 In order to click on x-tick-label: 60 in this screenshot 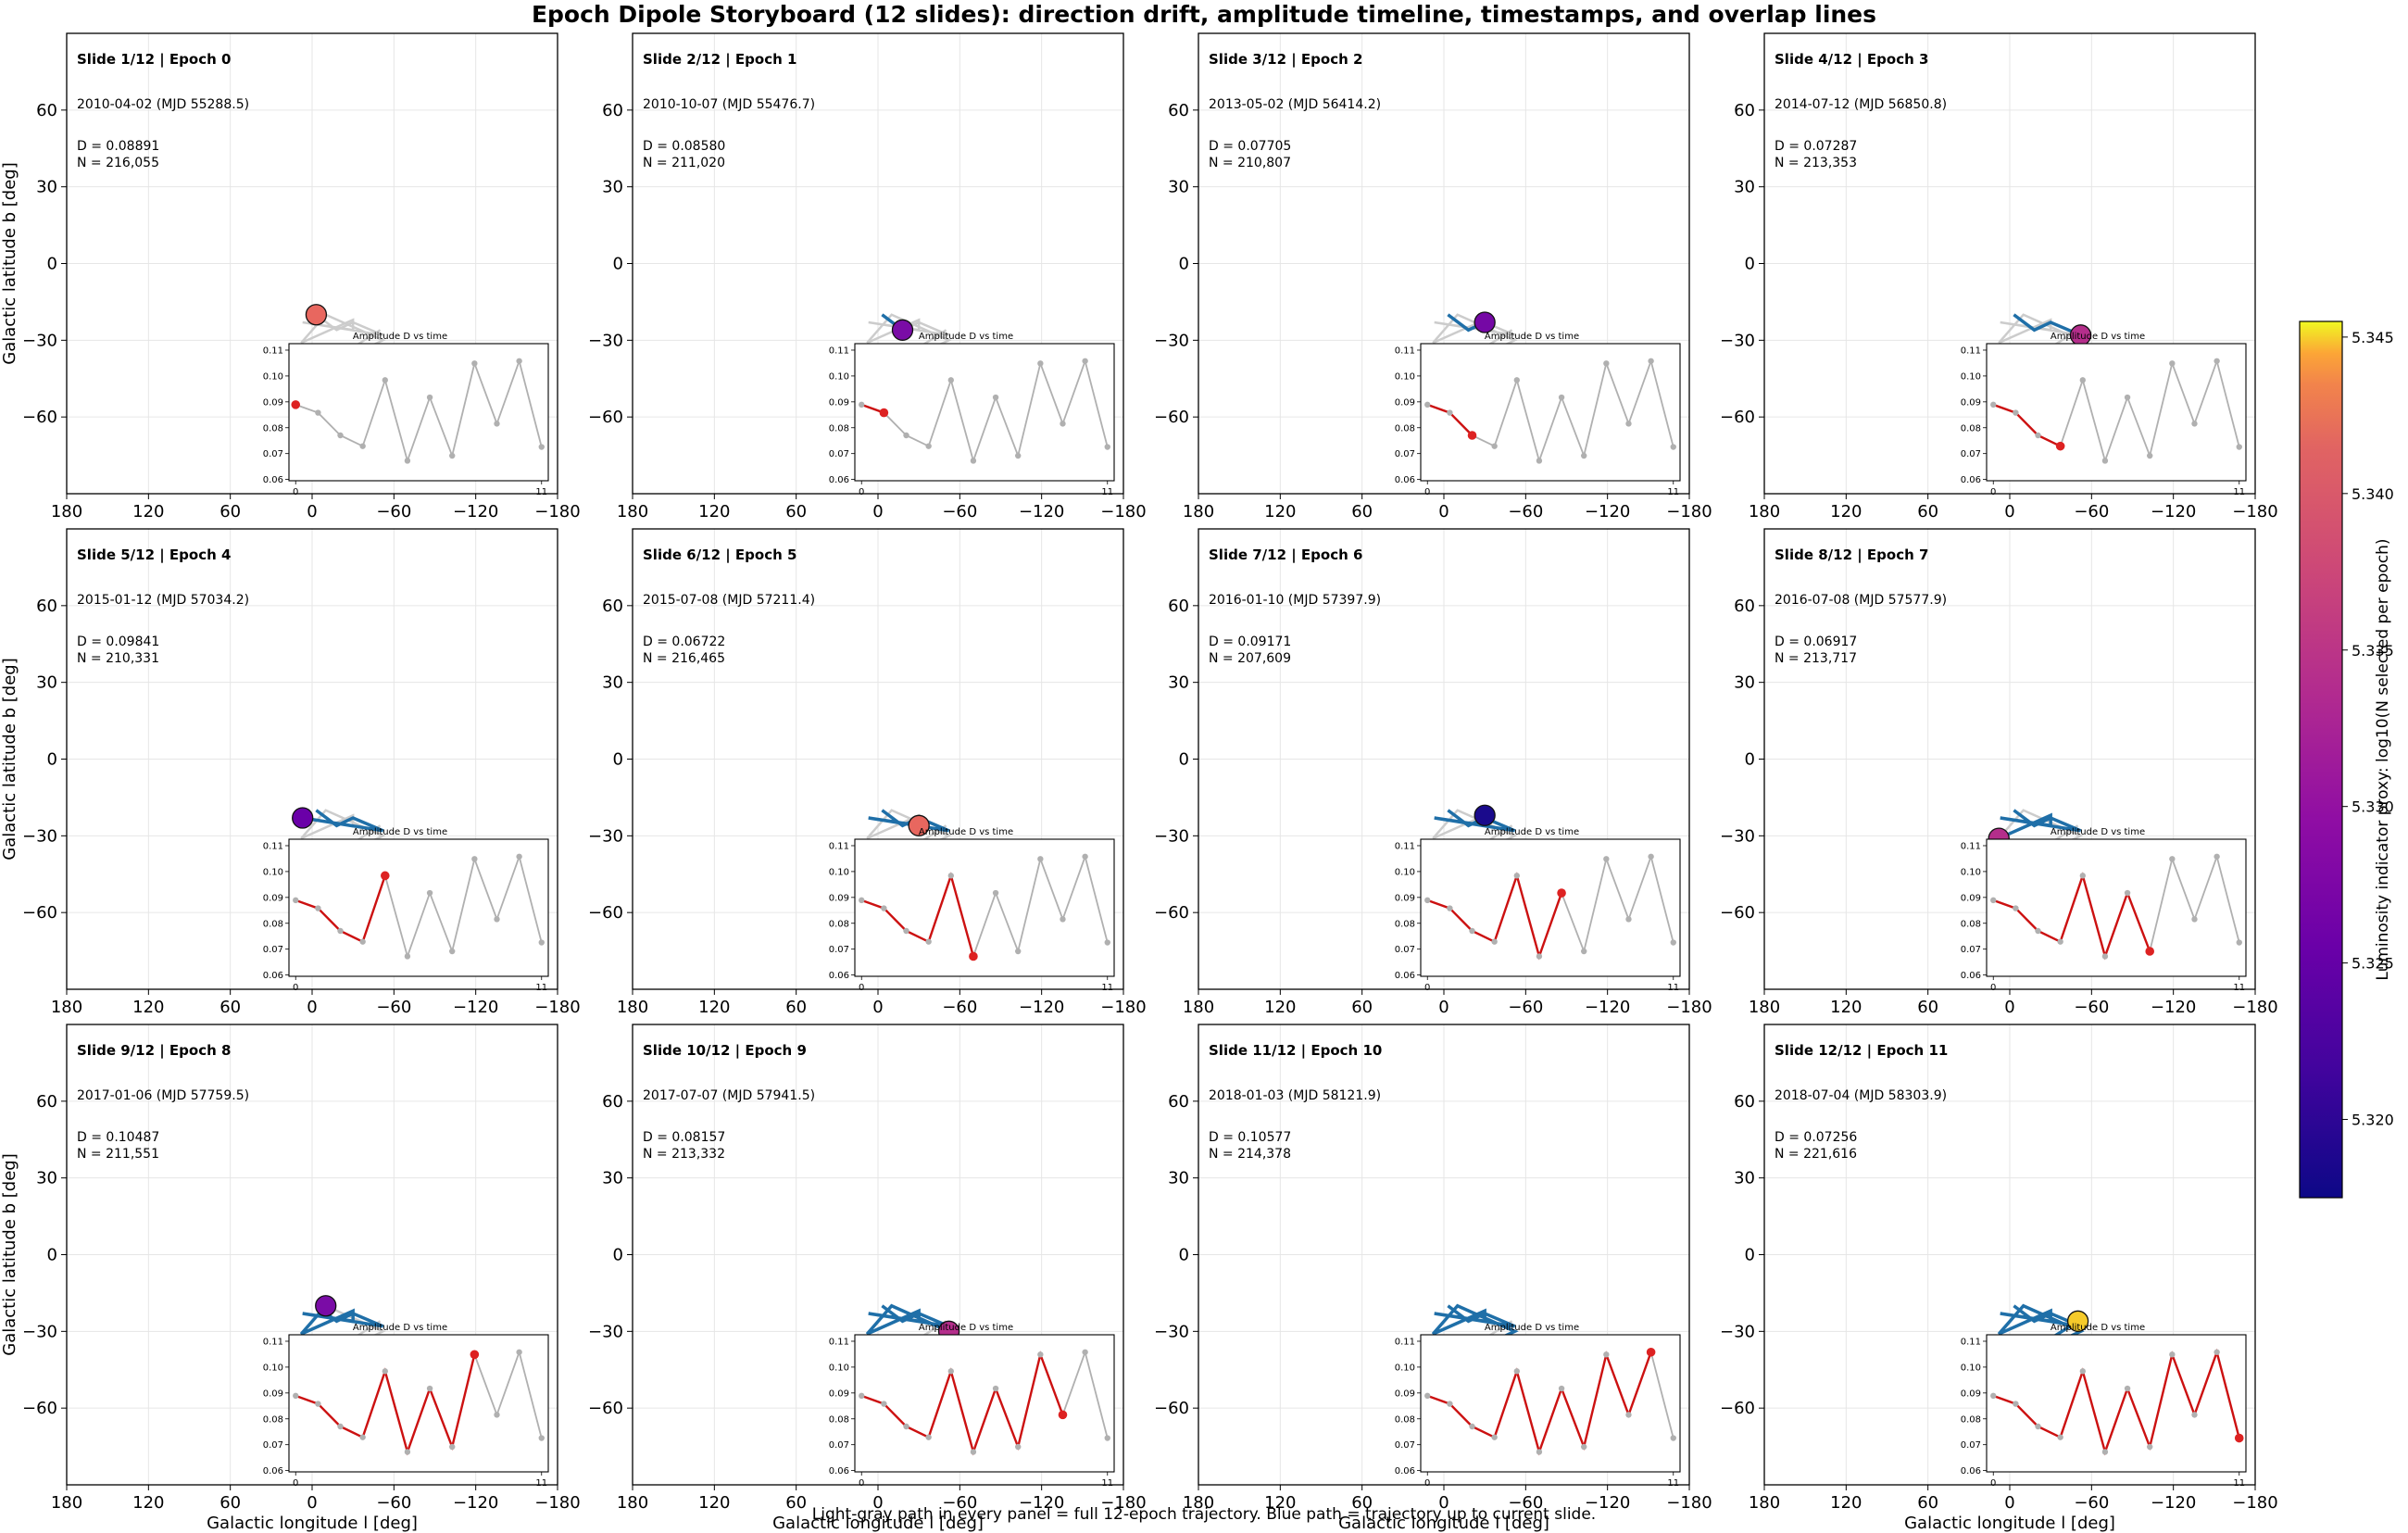, I will do `click(796, 1503)`.